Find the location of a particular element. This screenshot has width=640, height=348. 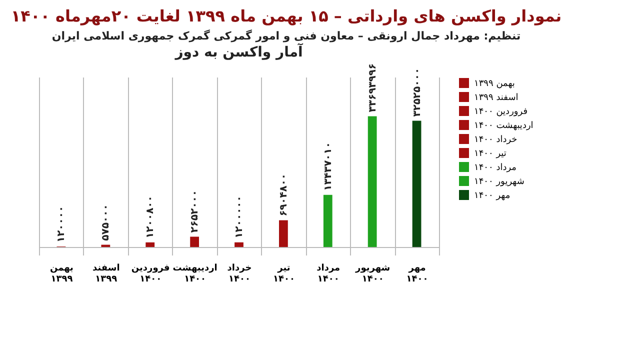

data-label: ۱۲۰۰۸۰۰ is located at coordinates (150, 217).